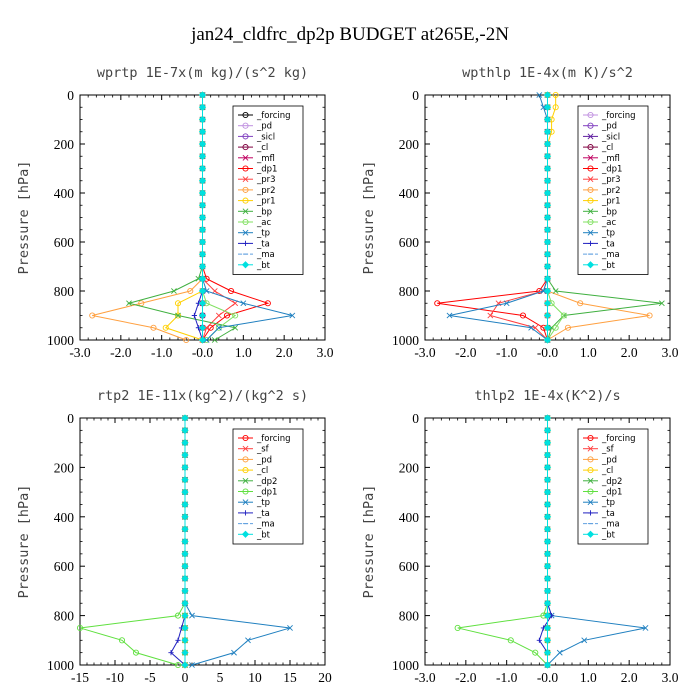 The width and height of the screenshot is (700, 700). I want to click on legend-label-bt: _bt, so click(263, 535).